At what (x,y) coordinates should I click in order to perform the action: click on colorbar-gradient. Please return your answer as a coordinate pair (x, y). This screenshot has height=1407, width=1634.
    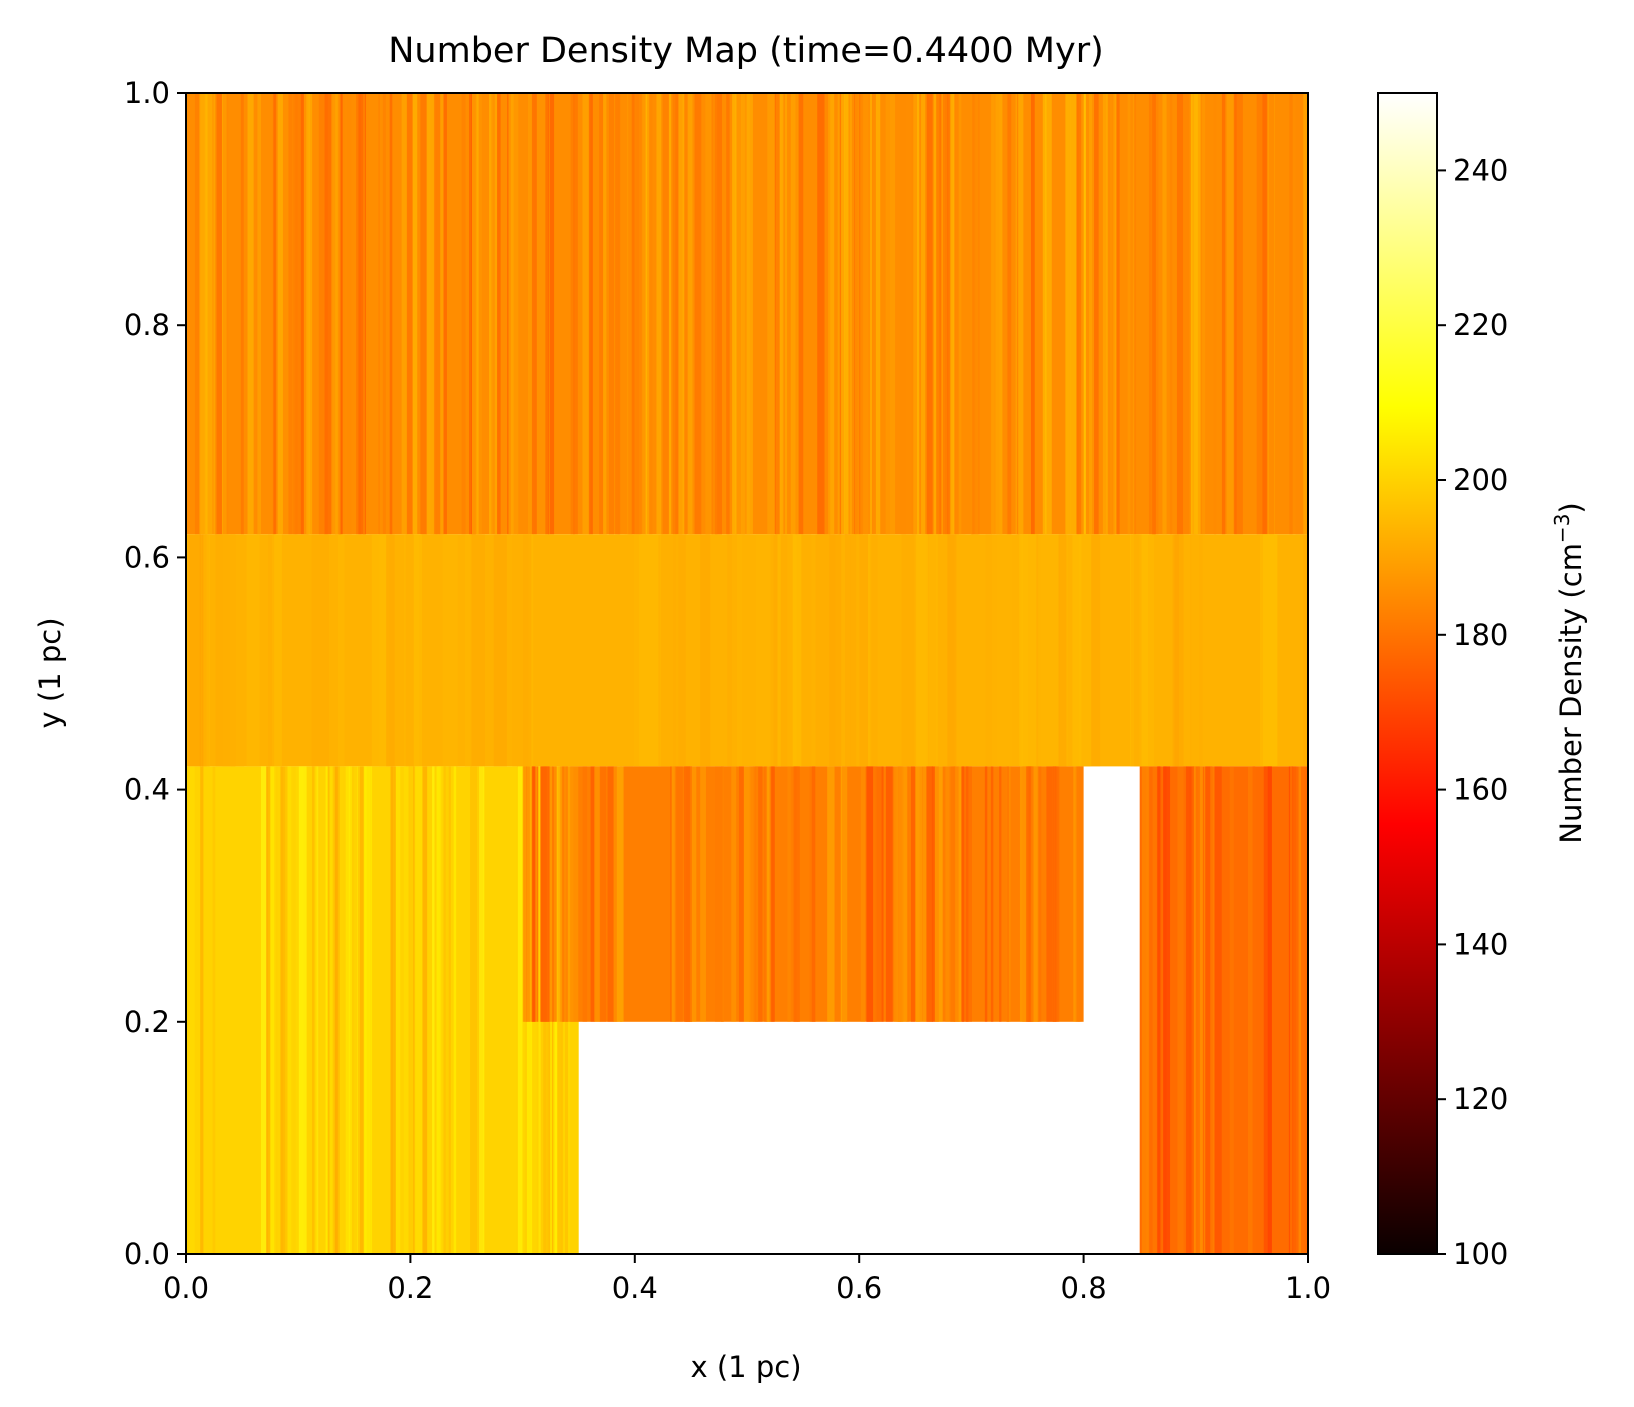
    Looking at the image, I should click on (1407, 673).